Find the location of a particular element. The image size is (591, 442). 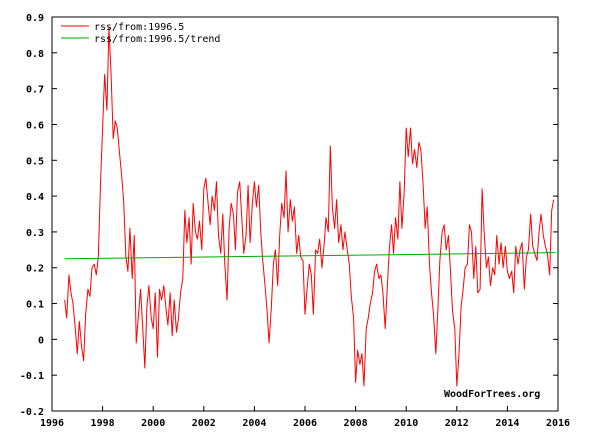

y-tick-label: 0.3 is located at coordinates (35, 233).